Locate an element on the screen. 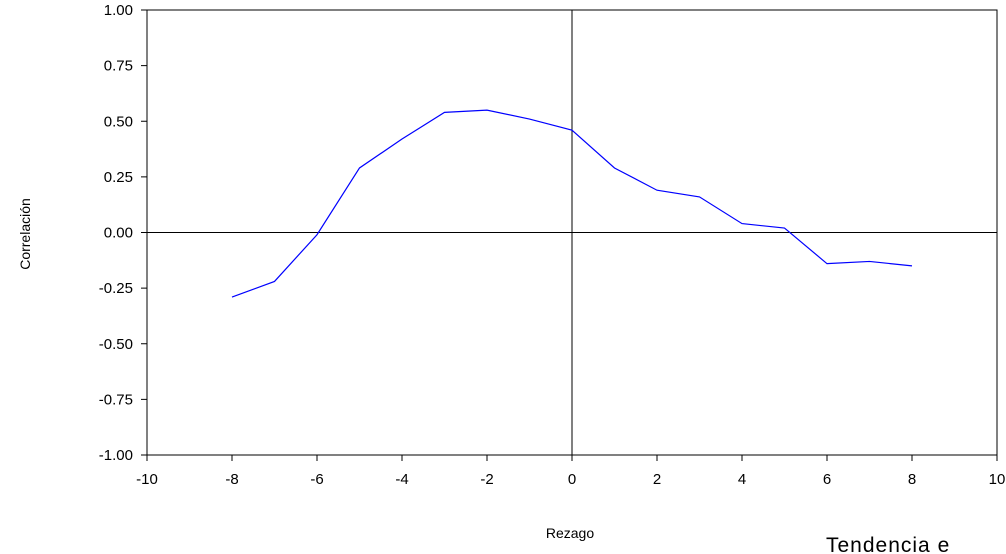 The height and width of the screenshot is (554, 1006). x-tick-label: 0 is located at coordinates (572, 479).